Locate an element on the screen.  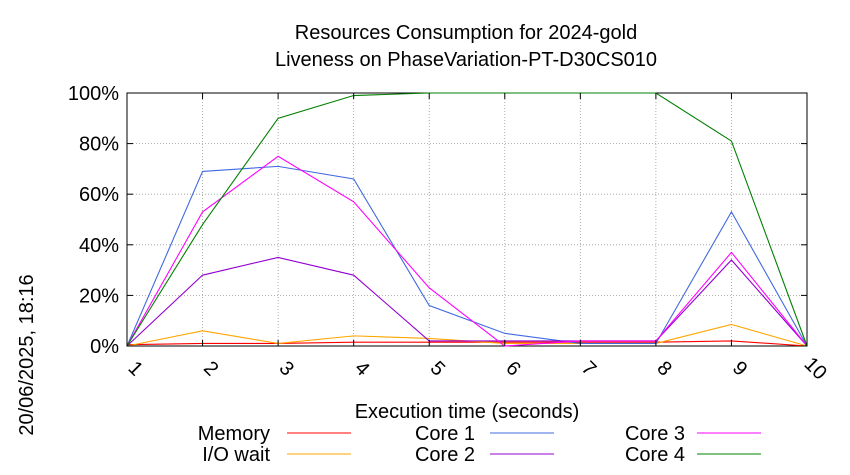
x-tick-label: 9 is located at coordinates (739, 368).